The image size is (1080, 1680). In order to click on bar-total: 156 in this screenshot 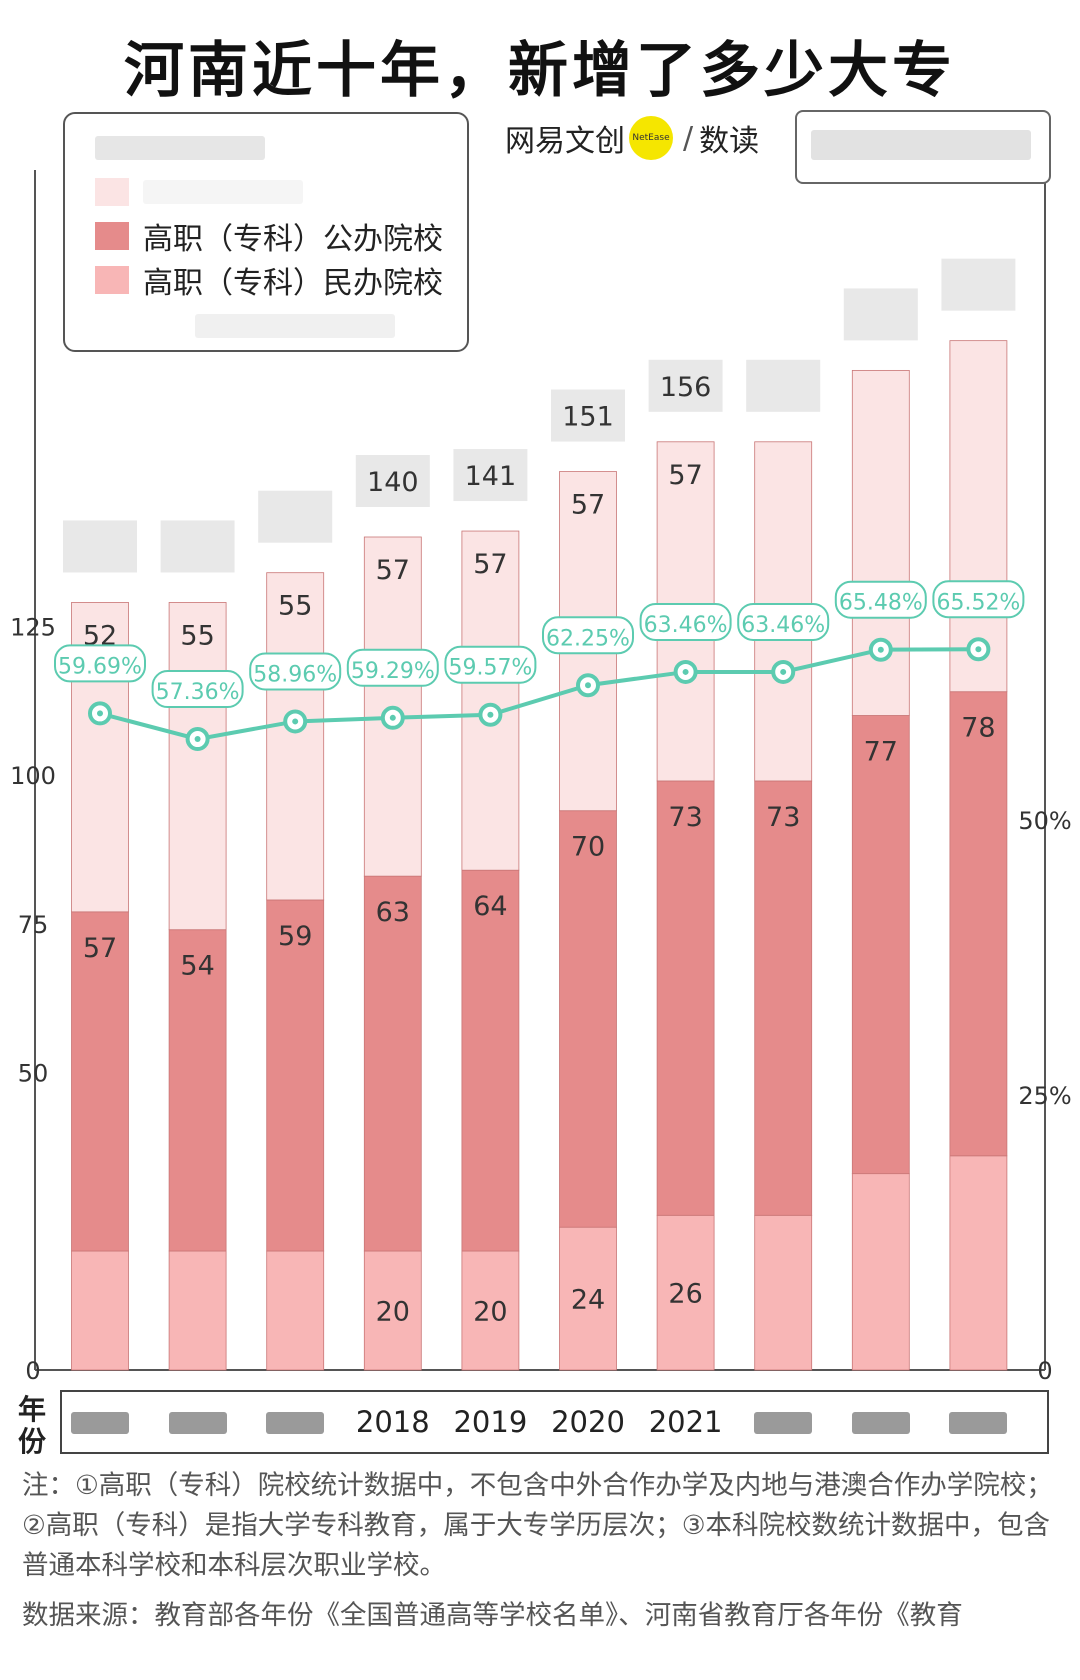, I will do `click(685, 385)`.